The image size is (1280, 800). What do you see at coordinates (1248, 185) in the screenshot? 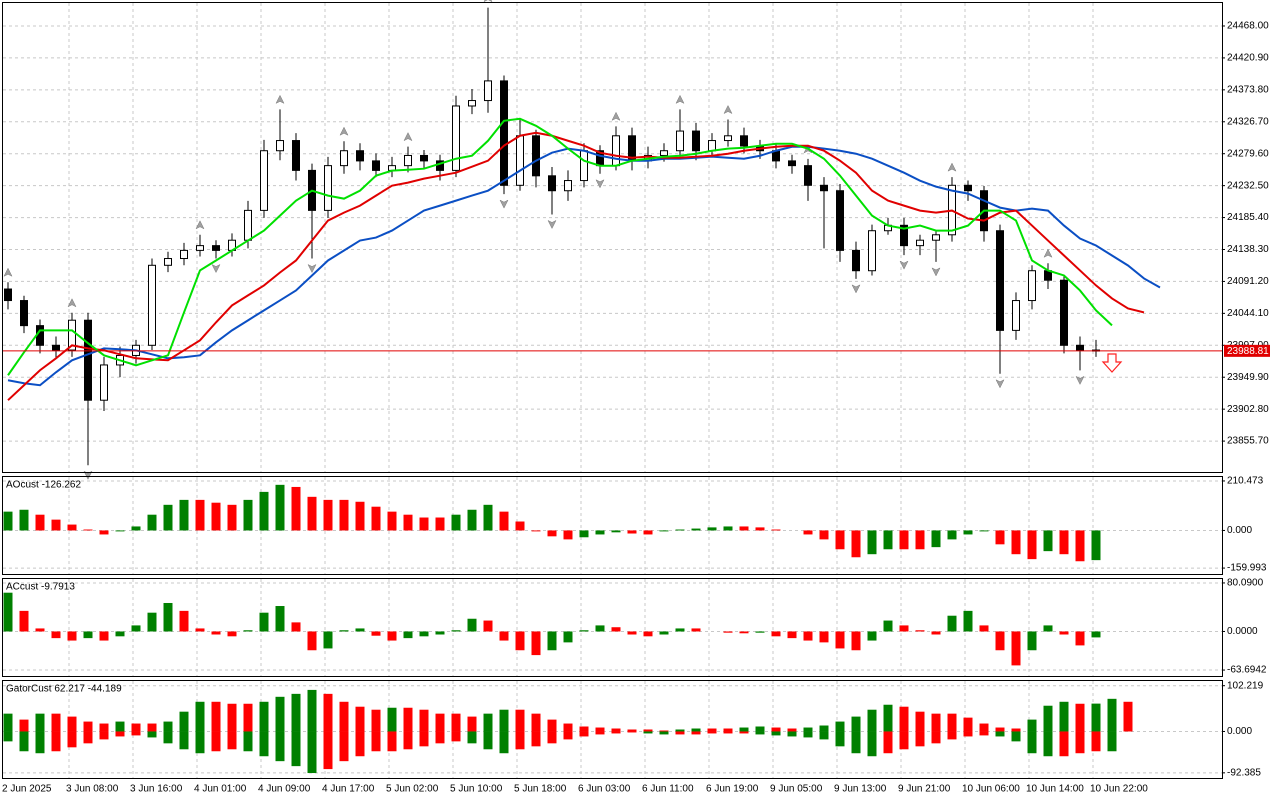
I see `y-tick-label: 24232.50` at bounding box center [1248, 185].